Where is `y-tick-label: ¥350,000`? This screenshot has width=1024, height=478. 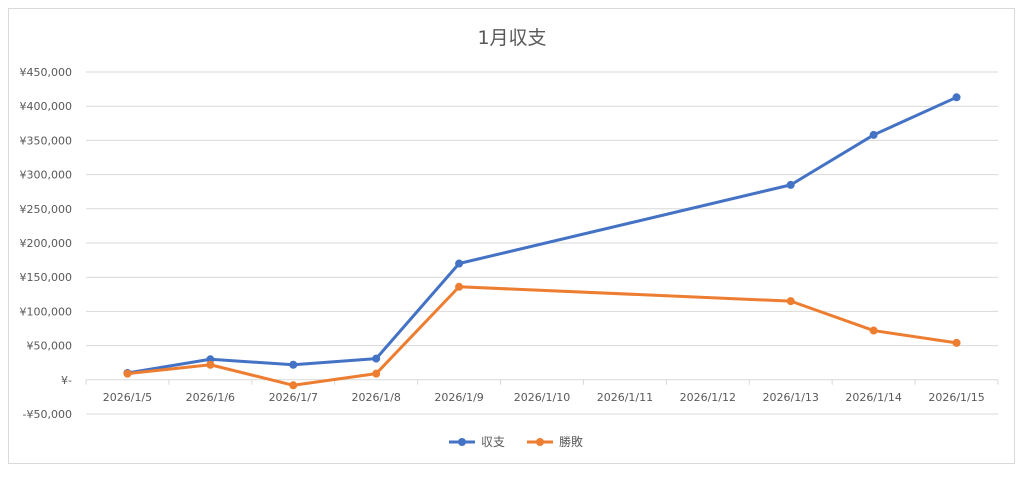 y-tick-label: ¥350,000 is located at coordinates (46, 140).